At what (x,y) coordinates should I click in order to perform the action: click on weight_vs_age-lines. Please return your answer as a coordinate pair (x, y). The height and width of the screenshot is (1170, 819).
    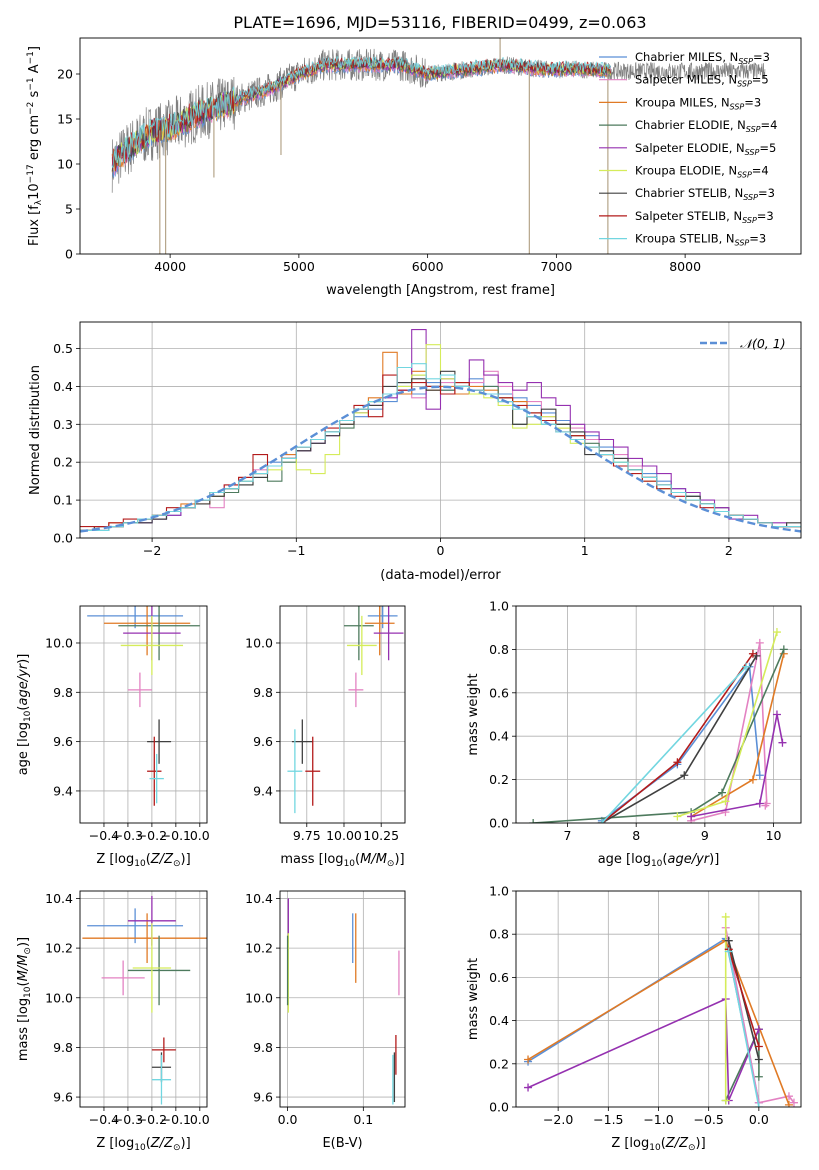
    Looking at the image, I should click on (658, 725).